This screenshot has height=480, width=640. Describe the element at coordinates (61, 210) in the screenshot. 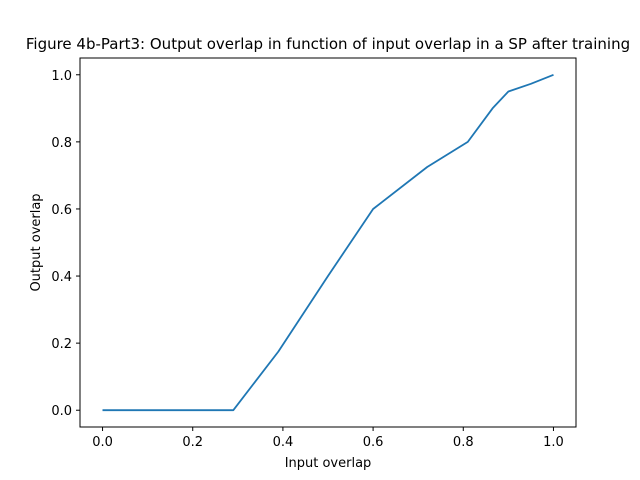

I see `y-tick-label: 0.6` at that location.